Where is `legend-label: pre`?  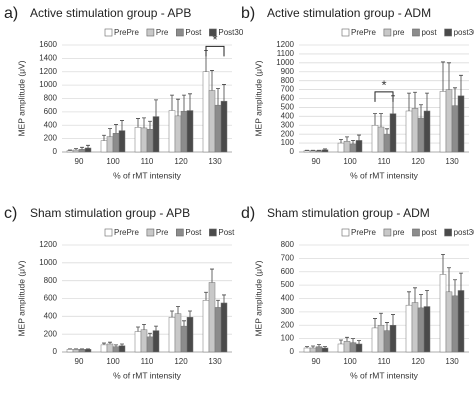 legend-label: pre is located at coordinates (399, 232).